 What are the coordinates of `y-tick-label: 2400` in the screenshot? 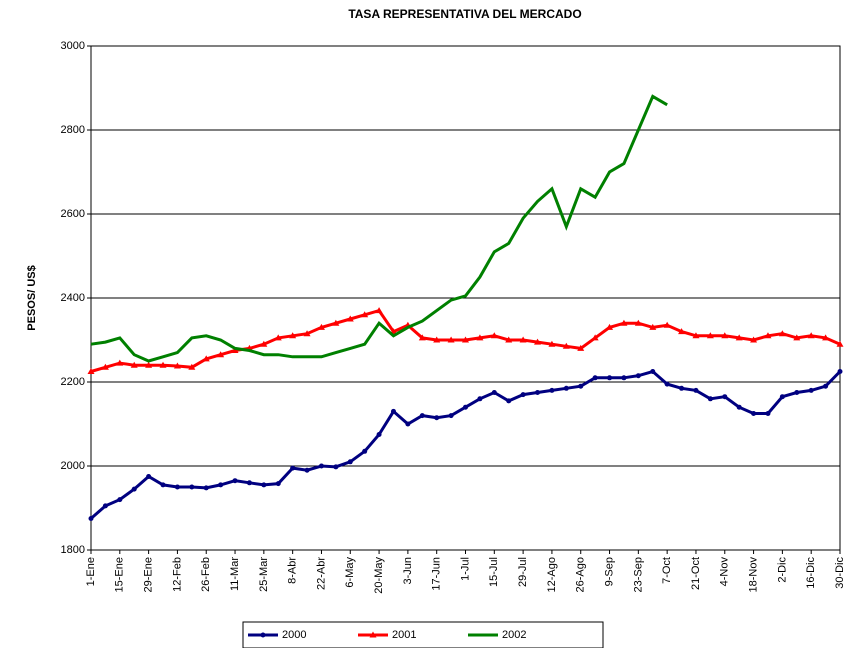 It's located at (73, 298).